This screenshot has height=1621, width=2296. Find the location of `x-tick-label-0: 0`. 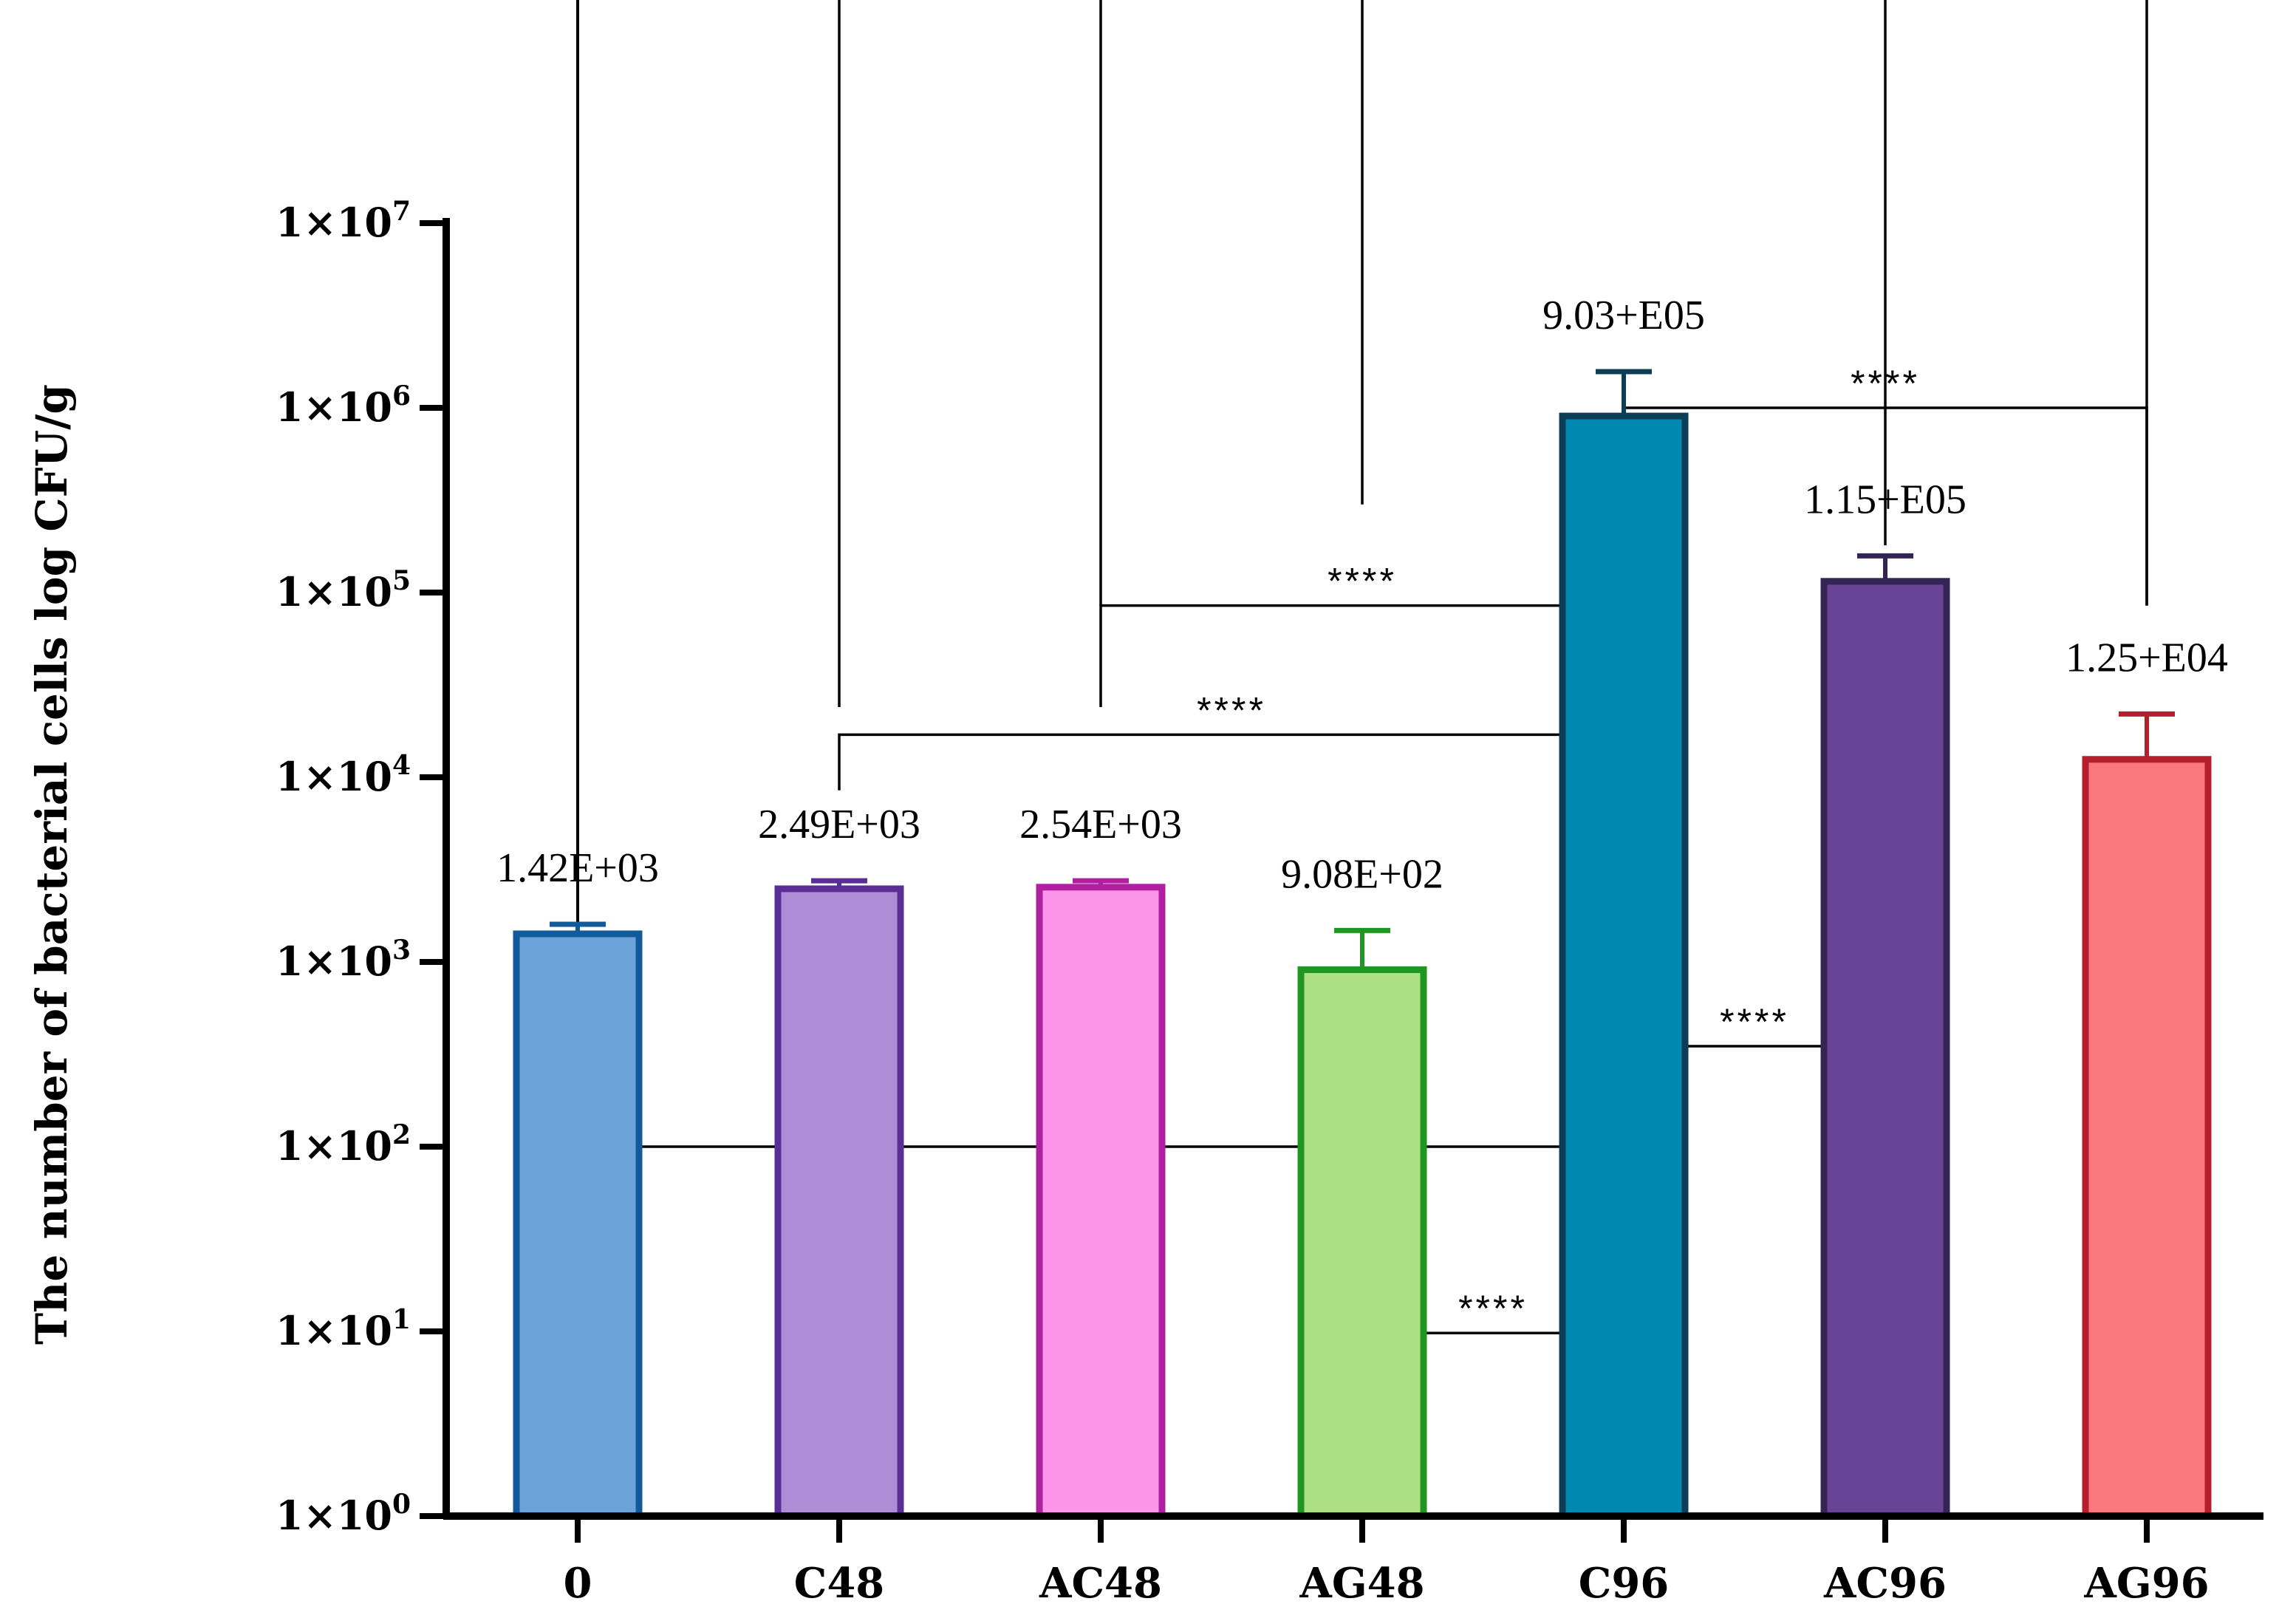

x-tick-label-0: 0 is located at coordinates (578, 1583).